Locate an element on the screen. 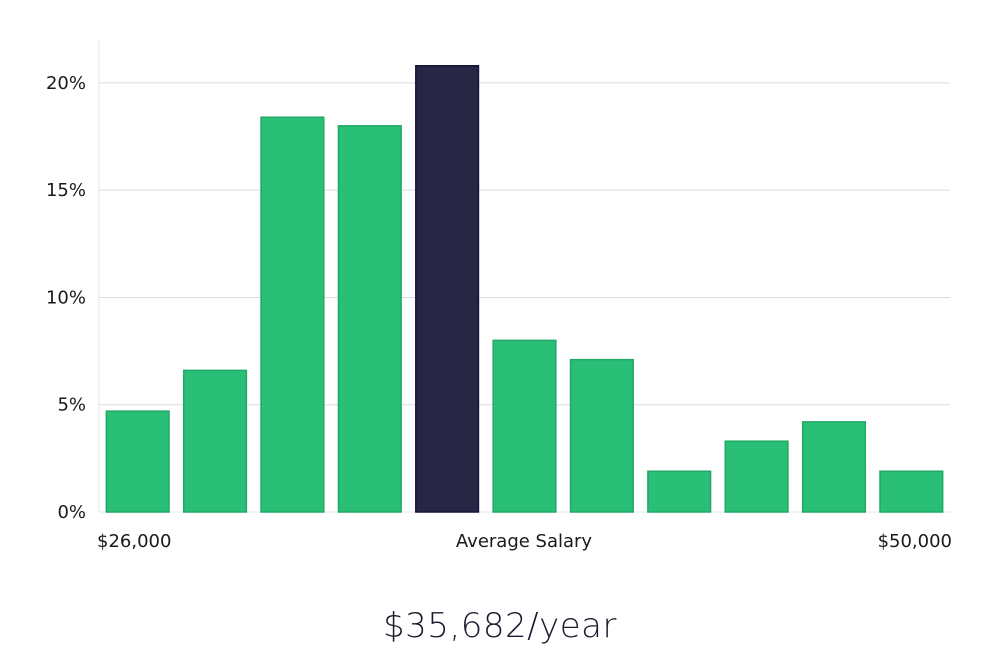 Image resolution: width=1000 pixels, height=660 pixels. x-label-min: $26,000 is located at coordinates (134, 541).